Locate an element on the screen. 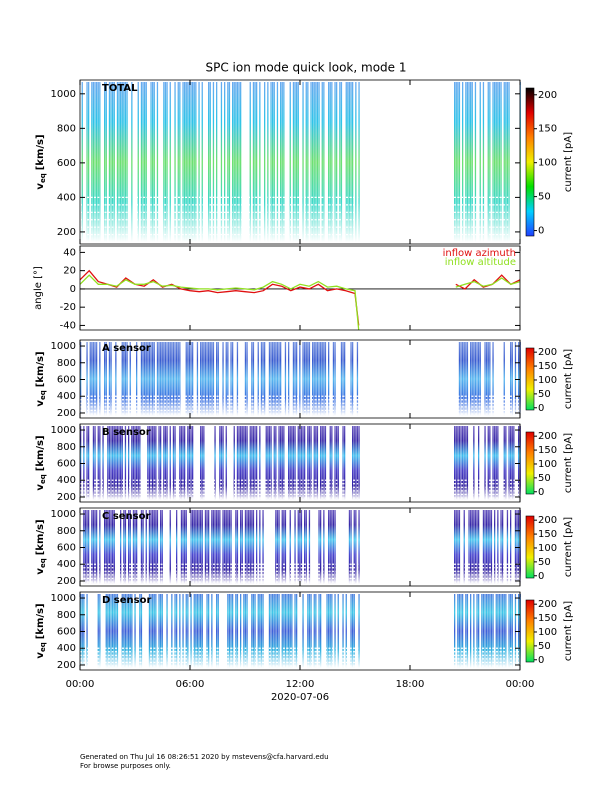 The width and height of the screenshot is (612, 796). footer-line: For browse purposes only. is located at coordinates (125, 766).